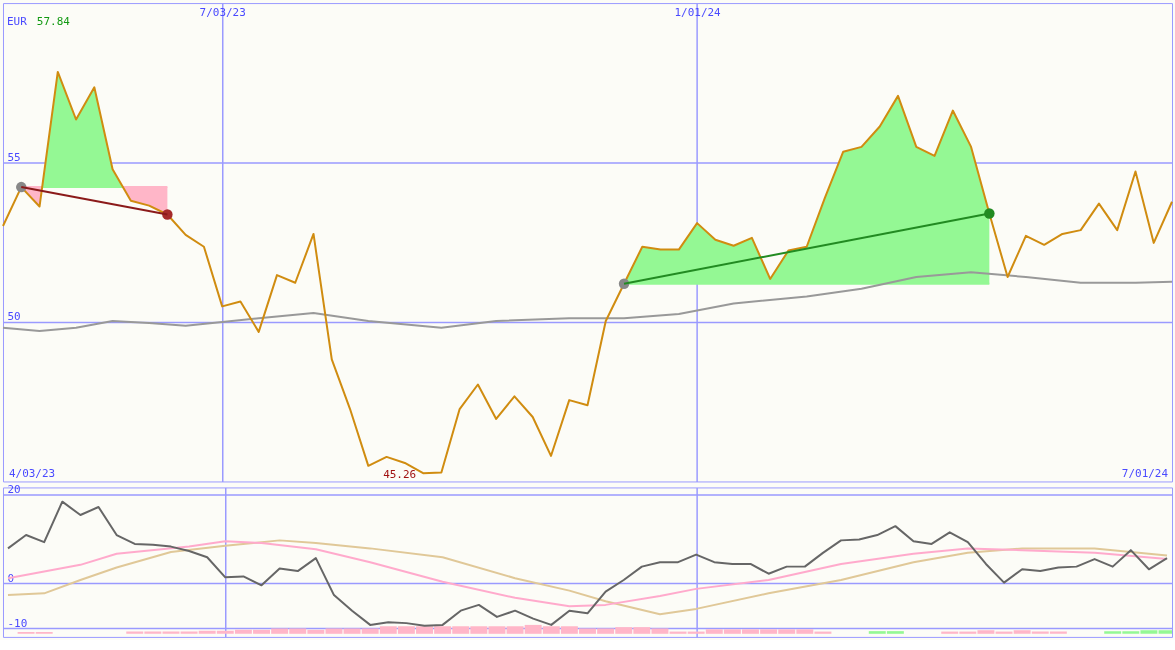 This screenshot has width=1175, height=650. Describe the element at coordinates (17, 623) in the screenshot. I see `y-tick-label: -10` at that location.